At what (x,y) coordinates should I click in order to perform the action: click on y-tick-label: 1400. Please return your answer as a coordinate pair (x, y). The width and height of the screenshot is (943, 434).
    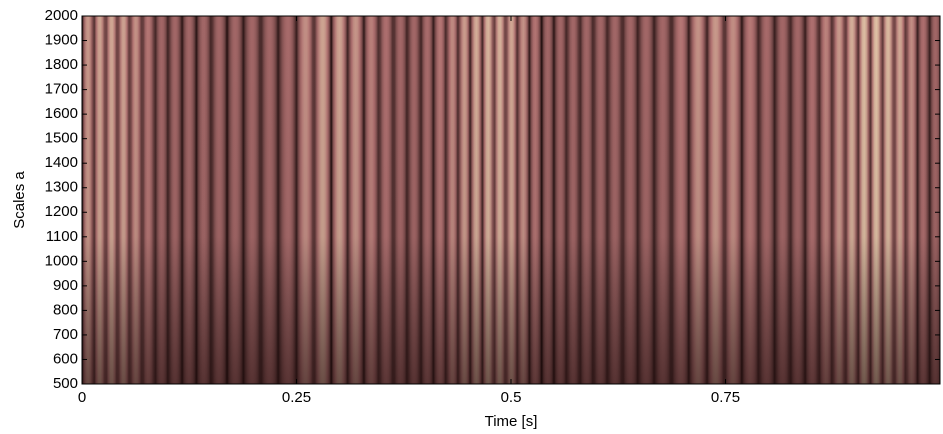
    Looking at the image, I should click on (61, 162).